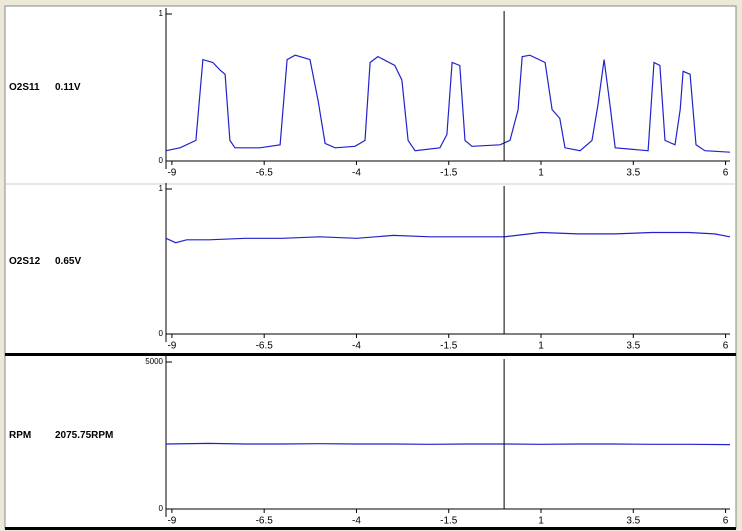  What do you see at coordinates (370, 528) in the screenshot?
I see `bottom-border` at bounding box center [370, 528].